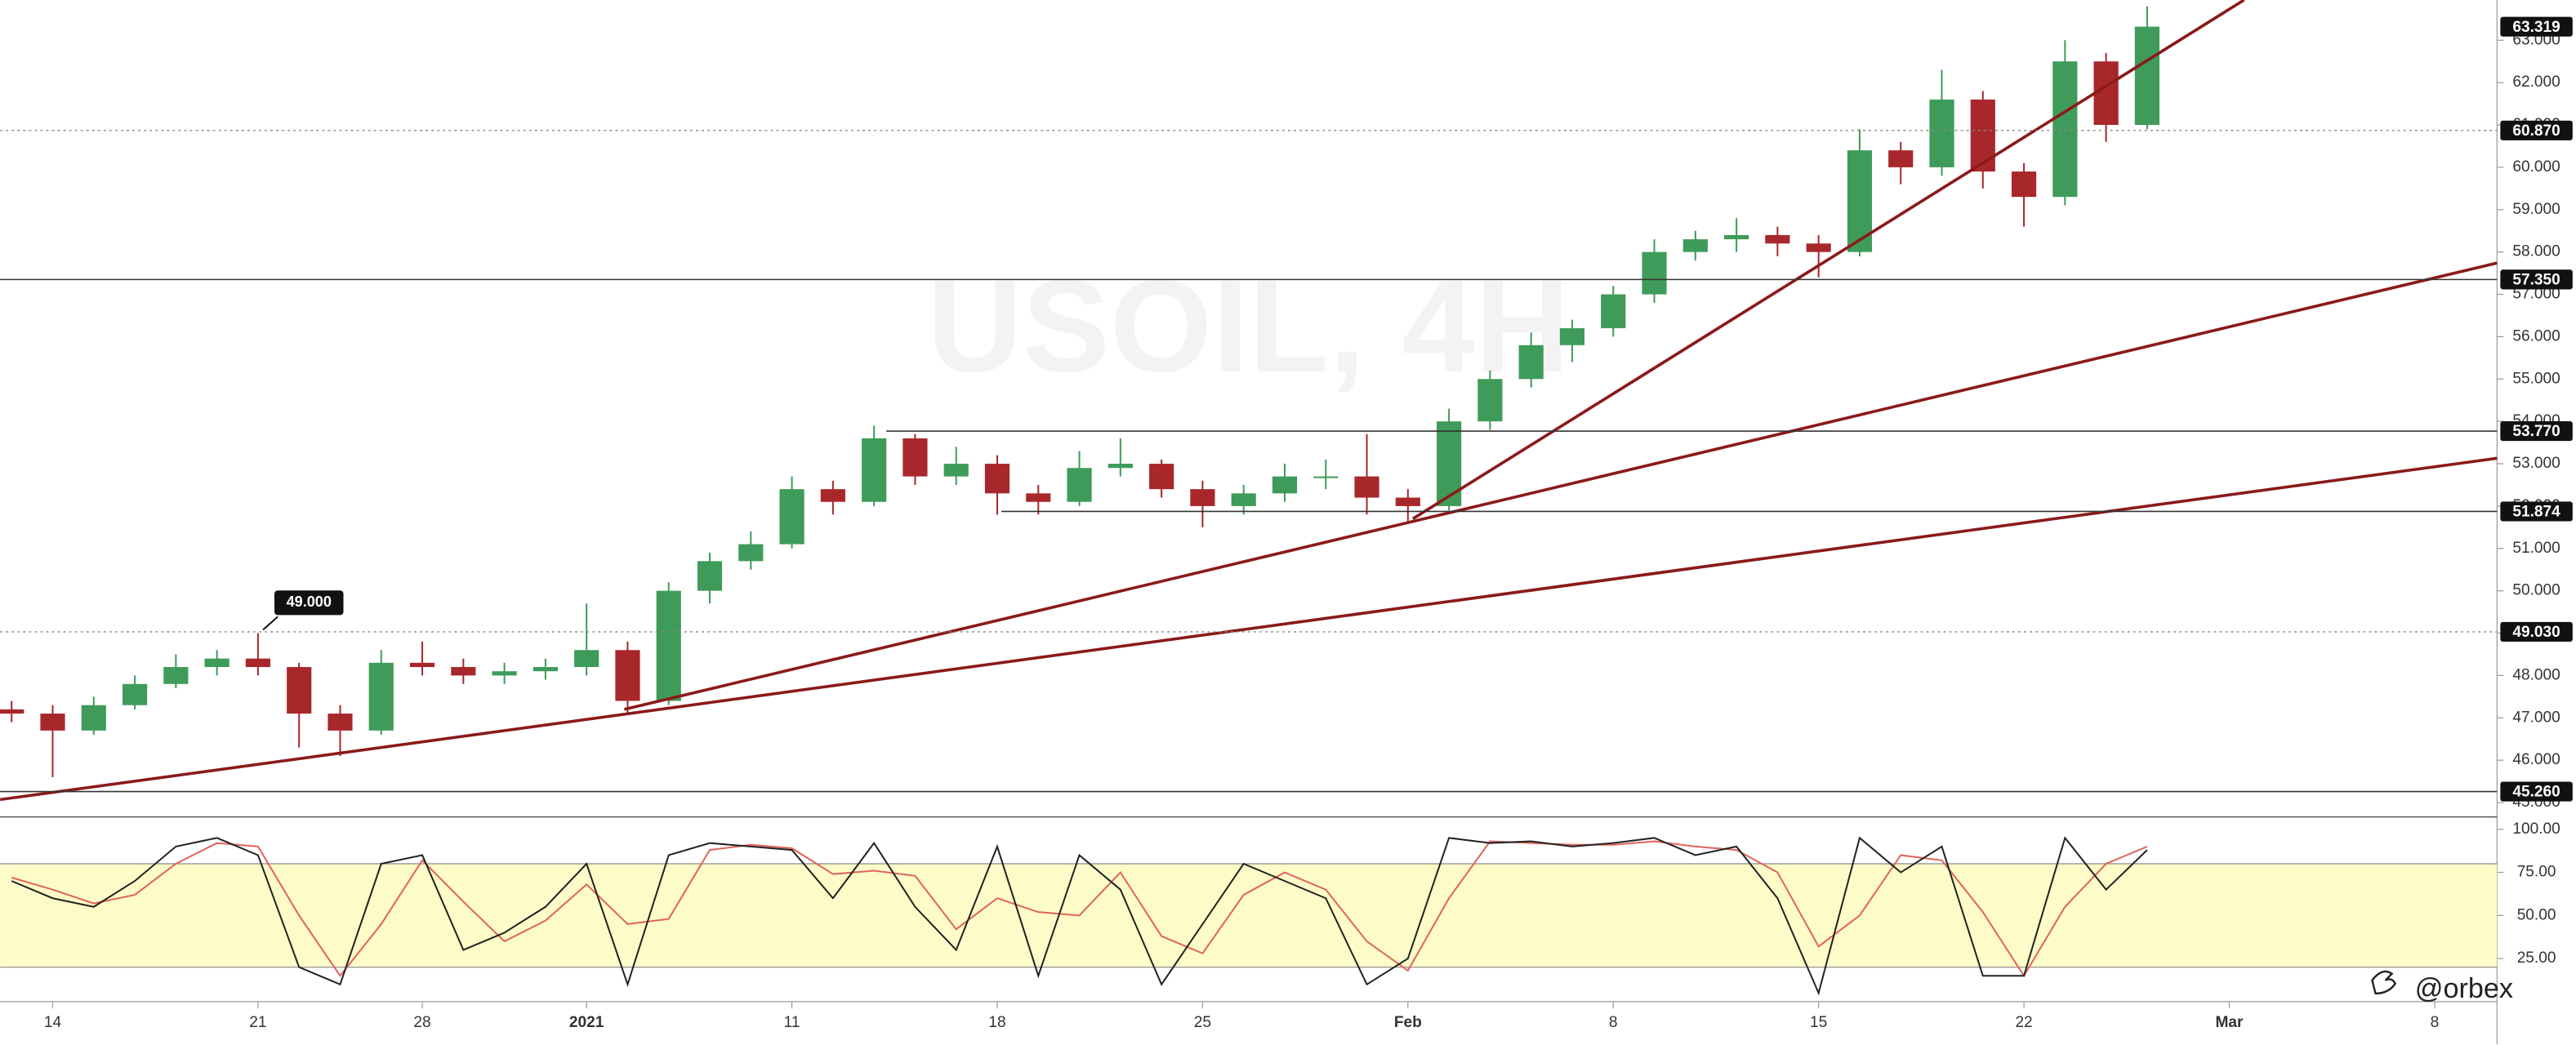 Image resolution: width=2576 pixels, height=1045 pixels. I want to click on y-tick-label: 100.00, so click(2536, 829).